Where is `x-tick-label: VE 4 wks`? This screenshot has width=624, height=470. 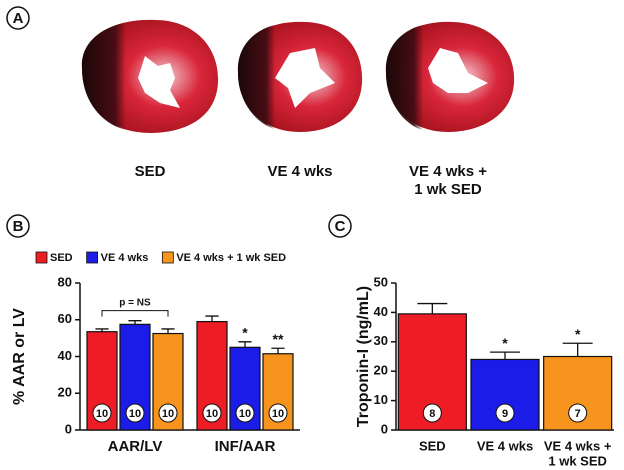
x-tick-label: VE 4 wks is located at coordinates (505, 445).